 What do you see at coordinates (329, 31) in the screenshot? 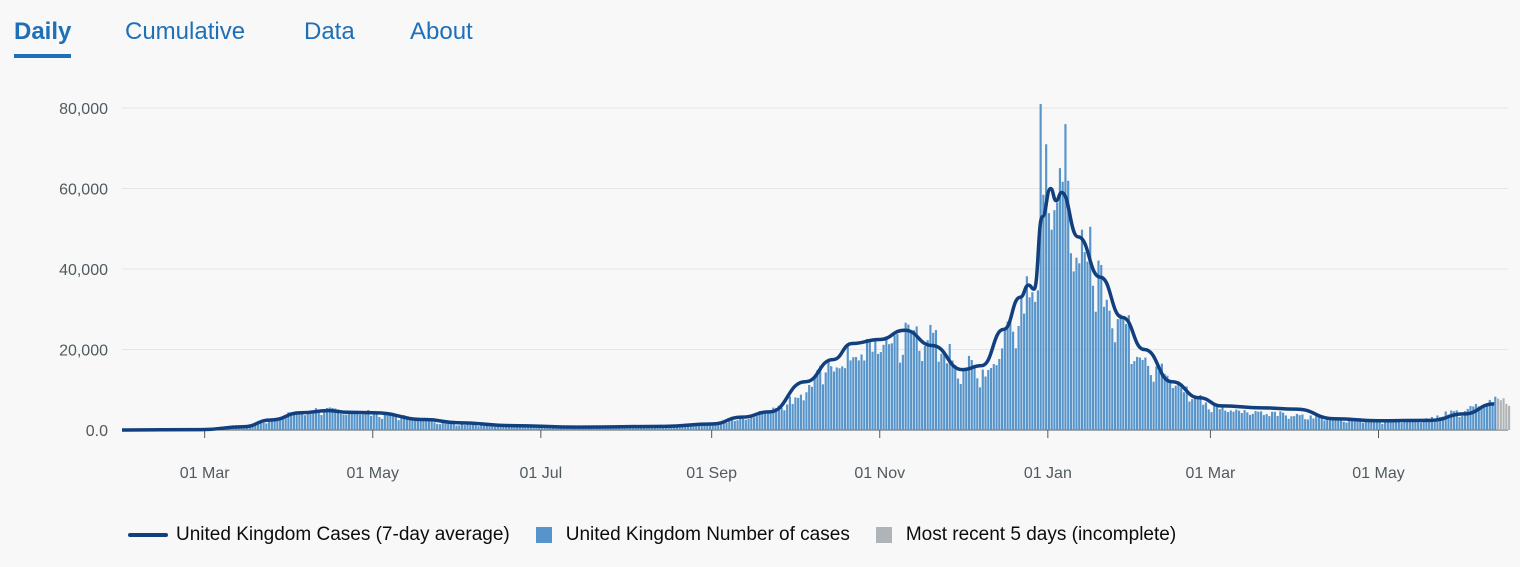
I see `tab-data: Data` at bounding box center [329, 31].